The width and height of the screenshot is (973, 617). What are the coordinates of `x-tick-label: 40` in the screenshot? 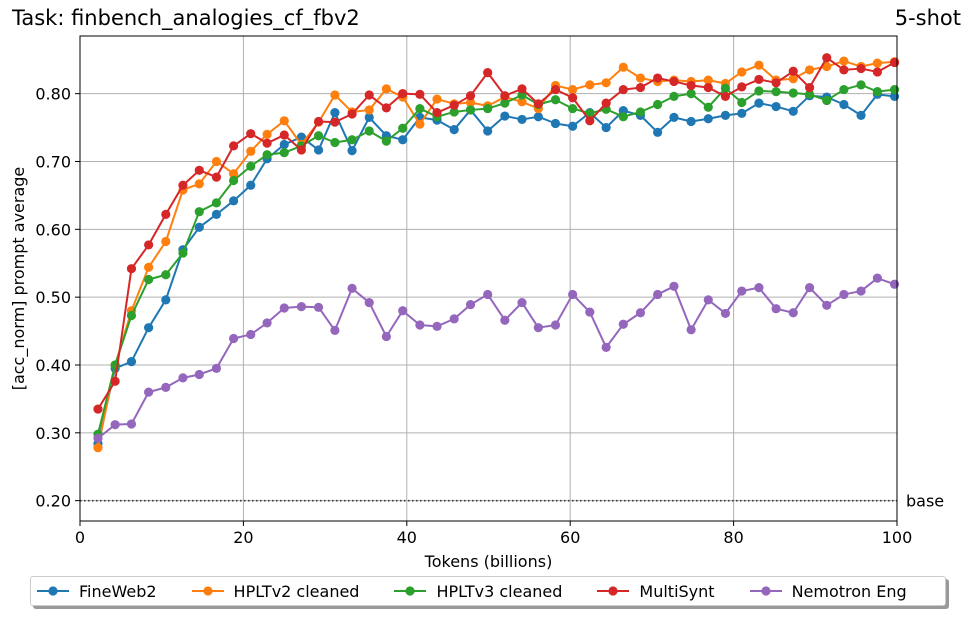 It's located at (407, 537).